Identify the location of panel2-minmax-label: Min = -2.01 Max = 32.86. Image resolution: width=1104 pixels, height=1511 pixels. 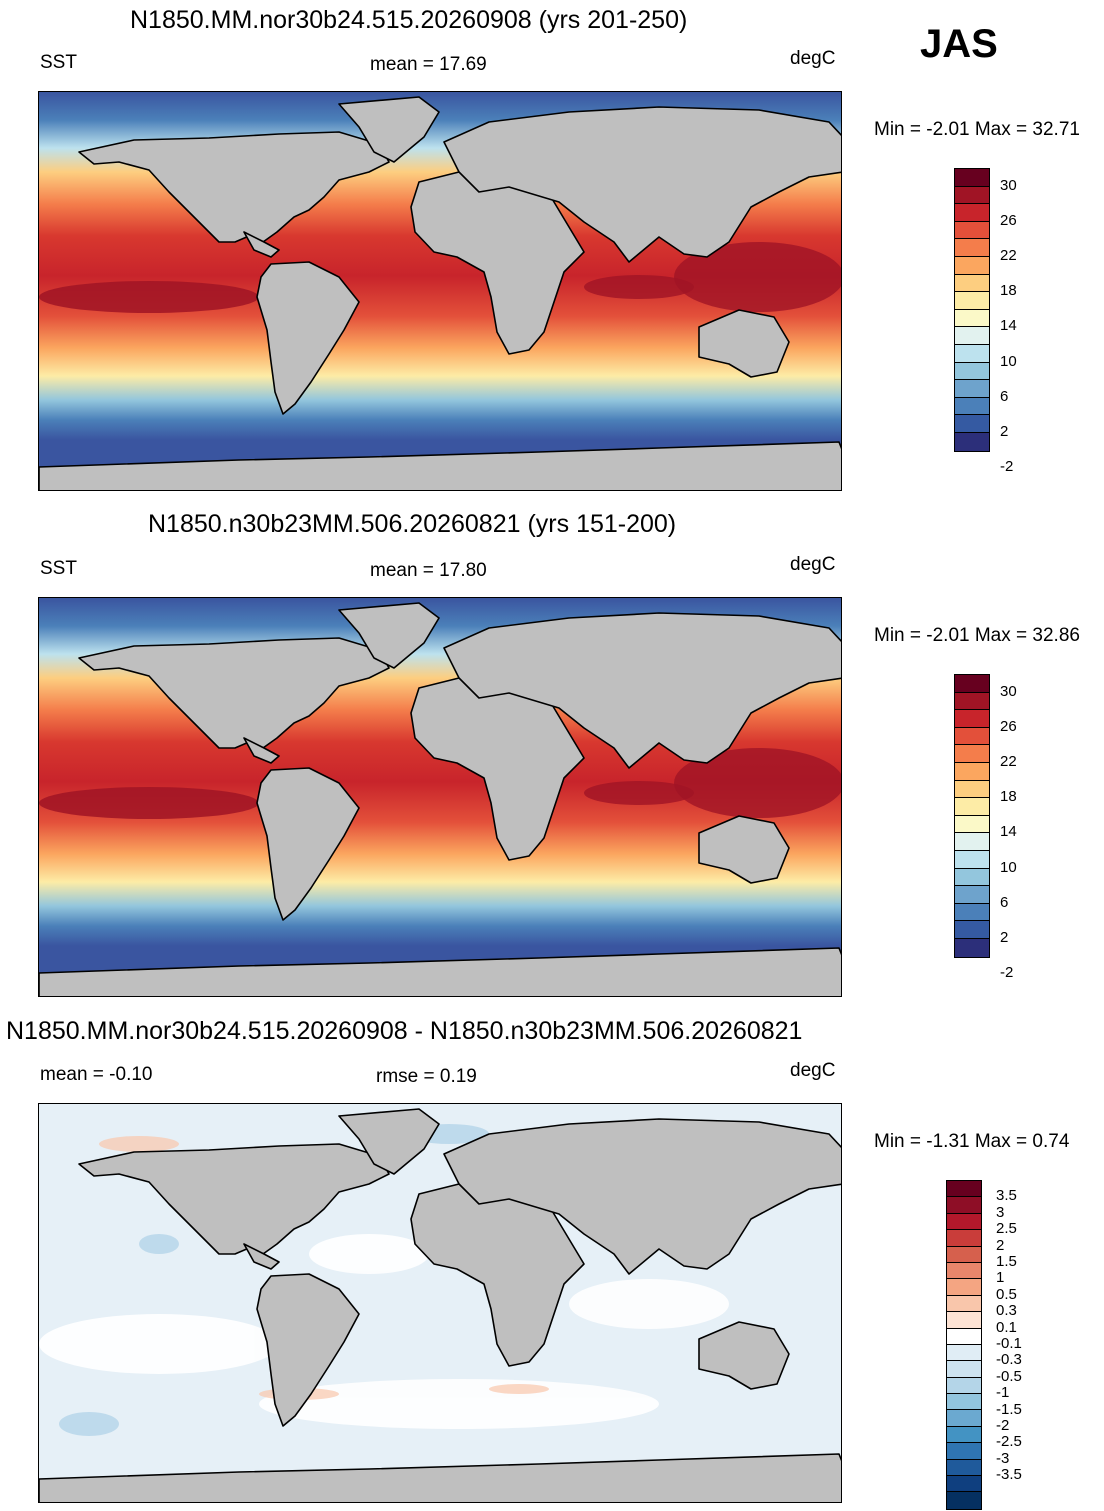
(977, 635).